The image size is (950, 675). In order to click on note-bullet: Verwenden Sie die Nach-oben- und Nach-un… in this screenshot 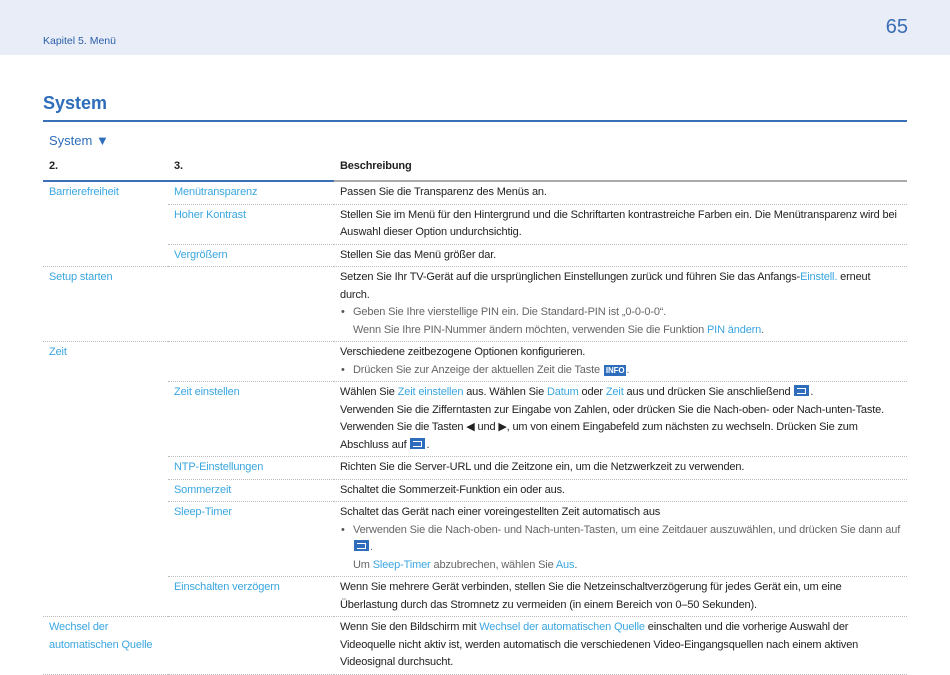, I will do `click(620, 548)`.